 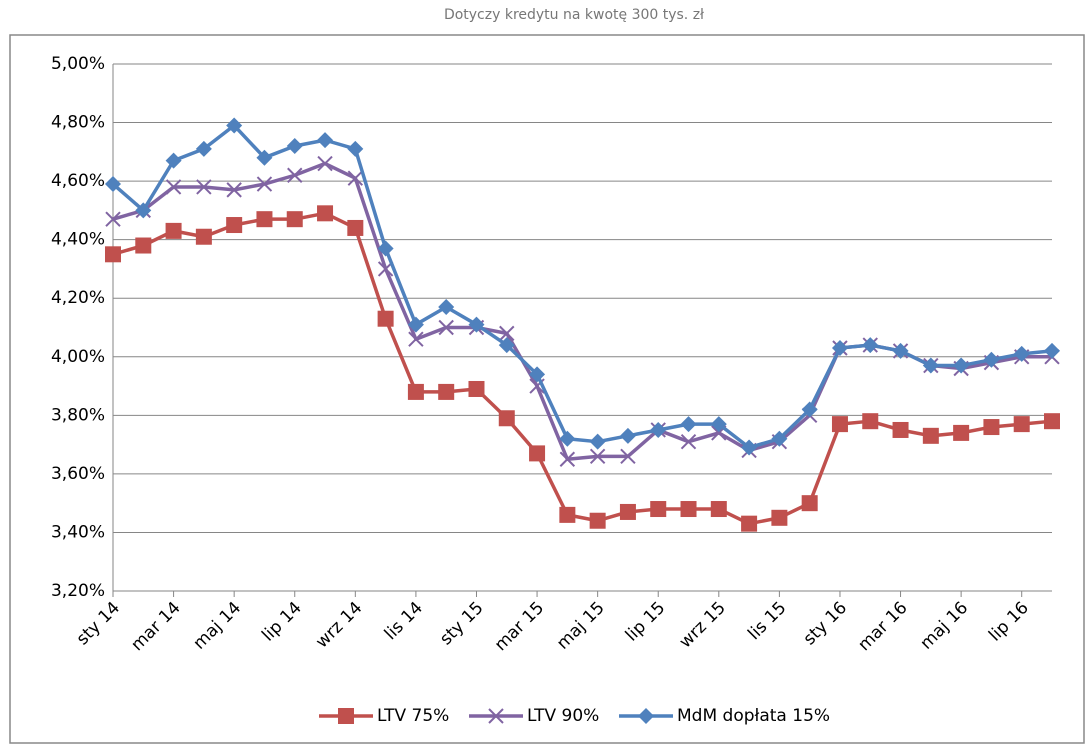 What do you see at coordinates (78, 123) in the screenshot?
I see `y-tick-label: 4,80%` at bounding box center [78, 123].